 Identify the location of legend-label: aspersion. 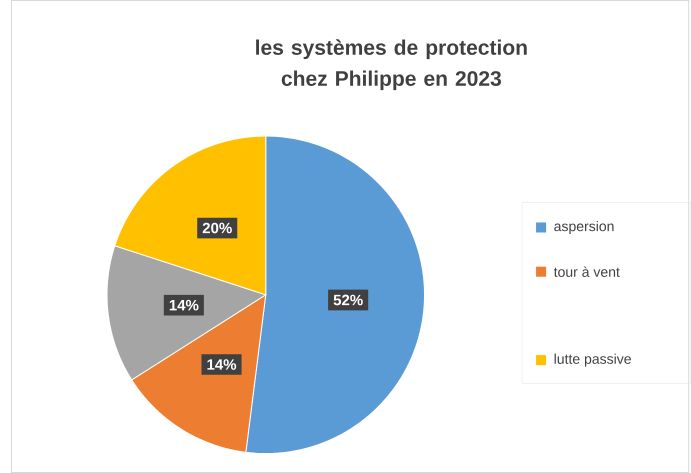
(584, 227).